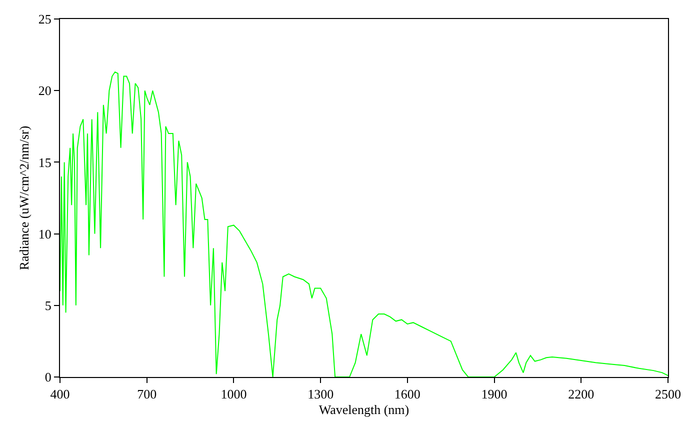 The image size is (693, 427). Describe the element at coordinates (45, 234) in the screenshot. I see `y-tick-label: 10` at that location.